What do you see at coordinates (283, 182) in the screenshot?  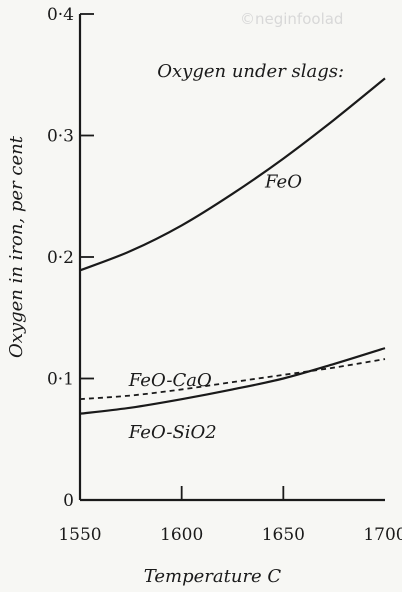 I see `annotation-label: FeO` at bounding box center [283, 182].